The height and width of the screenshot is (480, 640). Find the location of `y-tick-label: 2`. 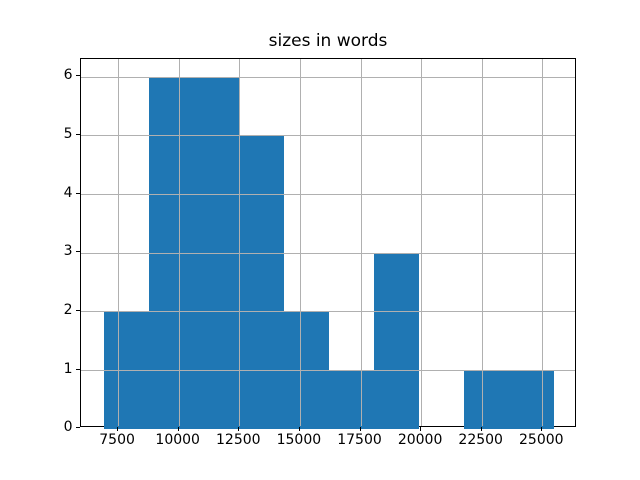

y-tick-label: 2 is located at coordinates (68, 309).